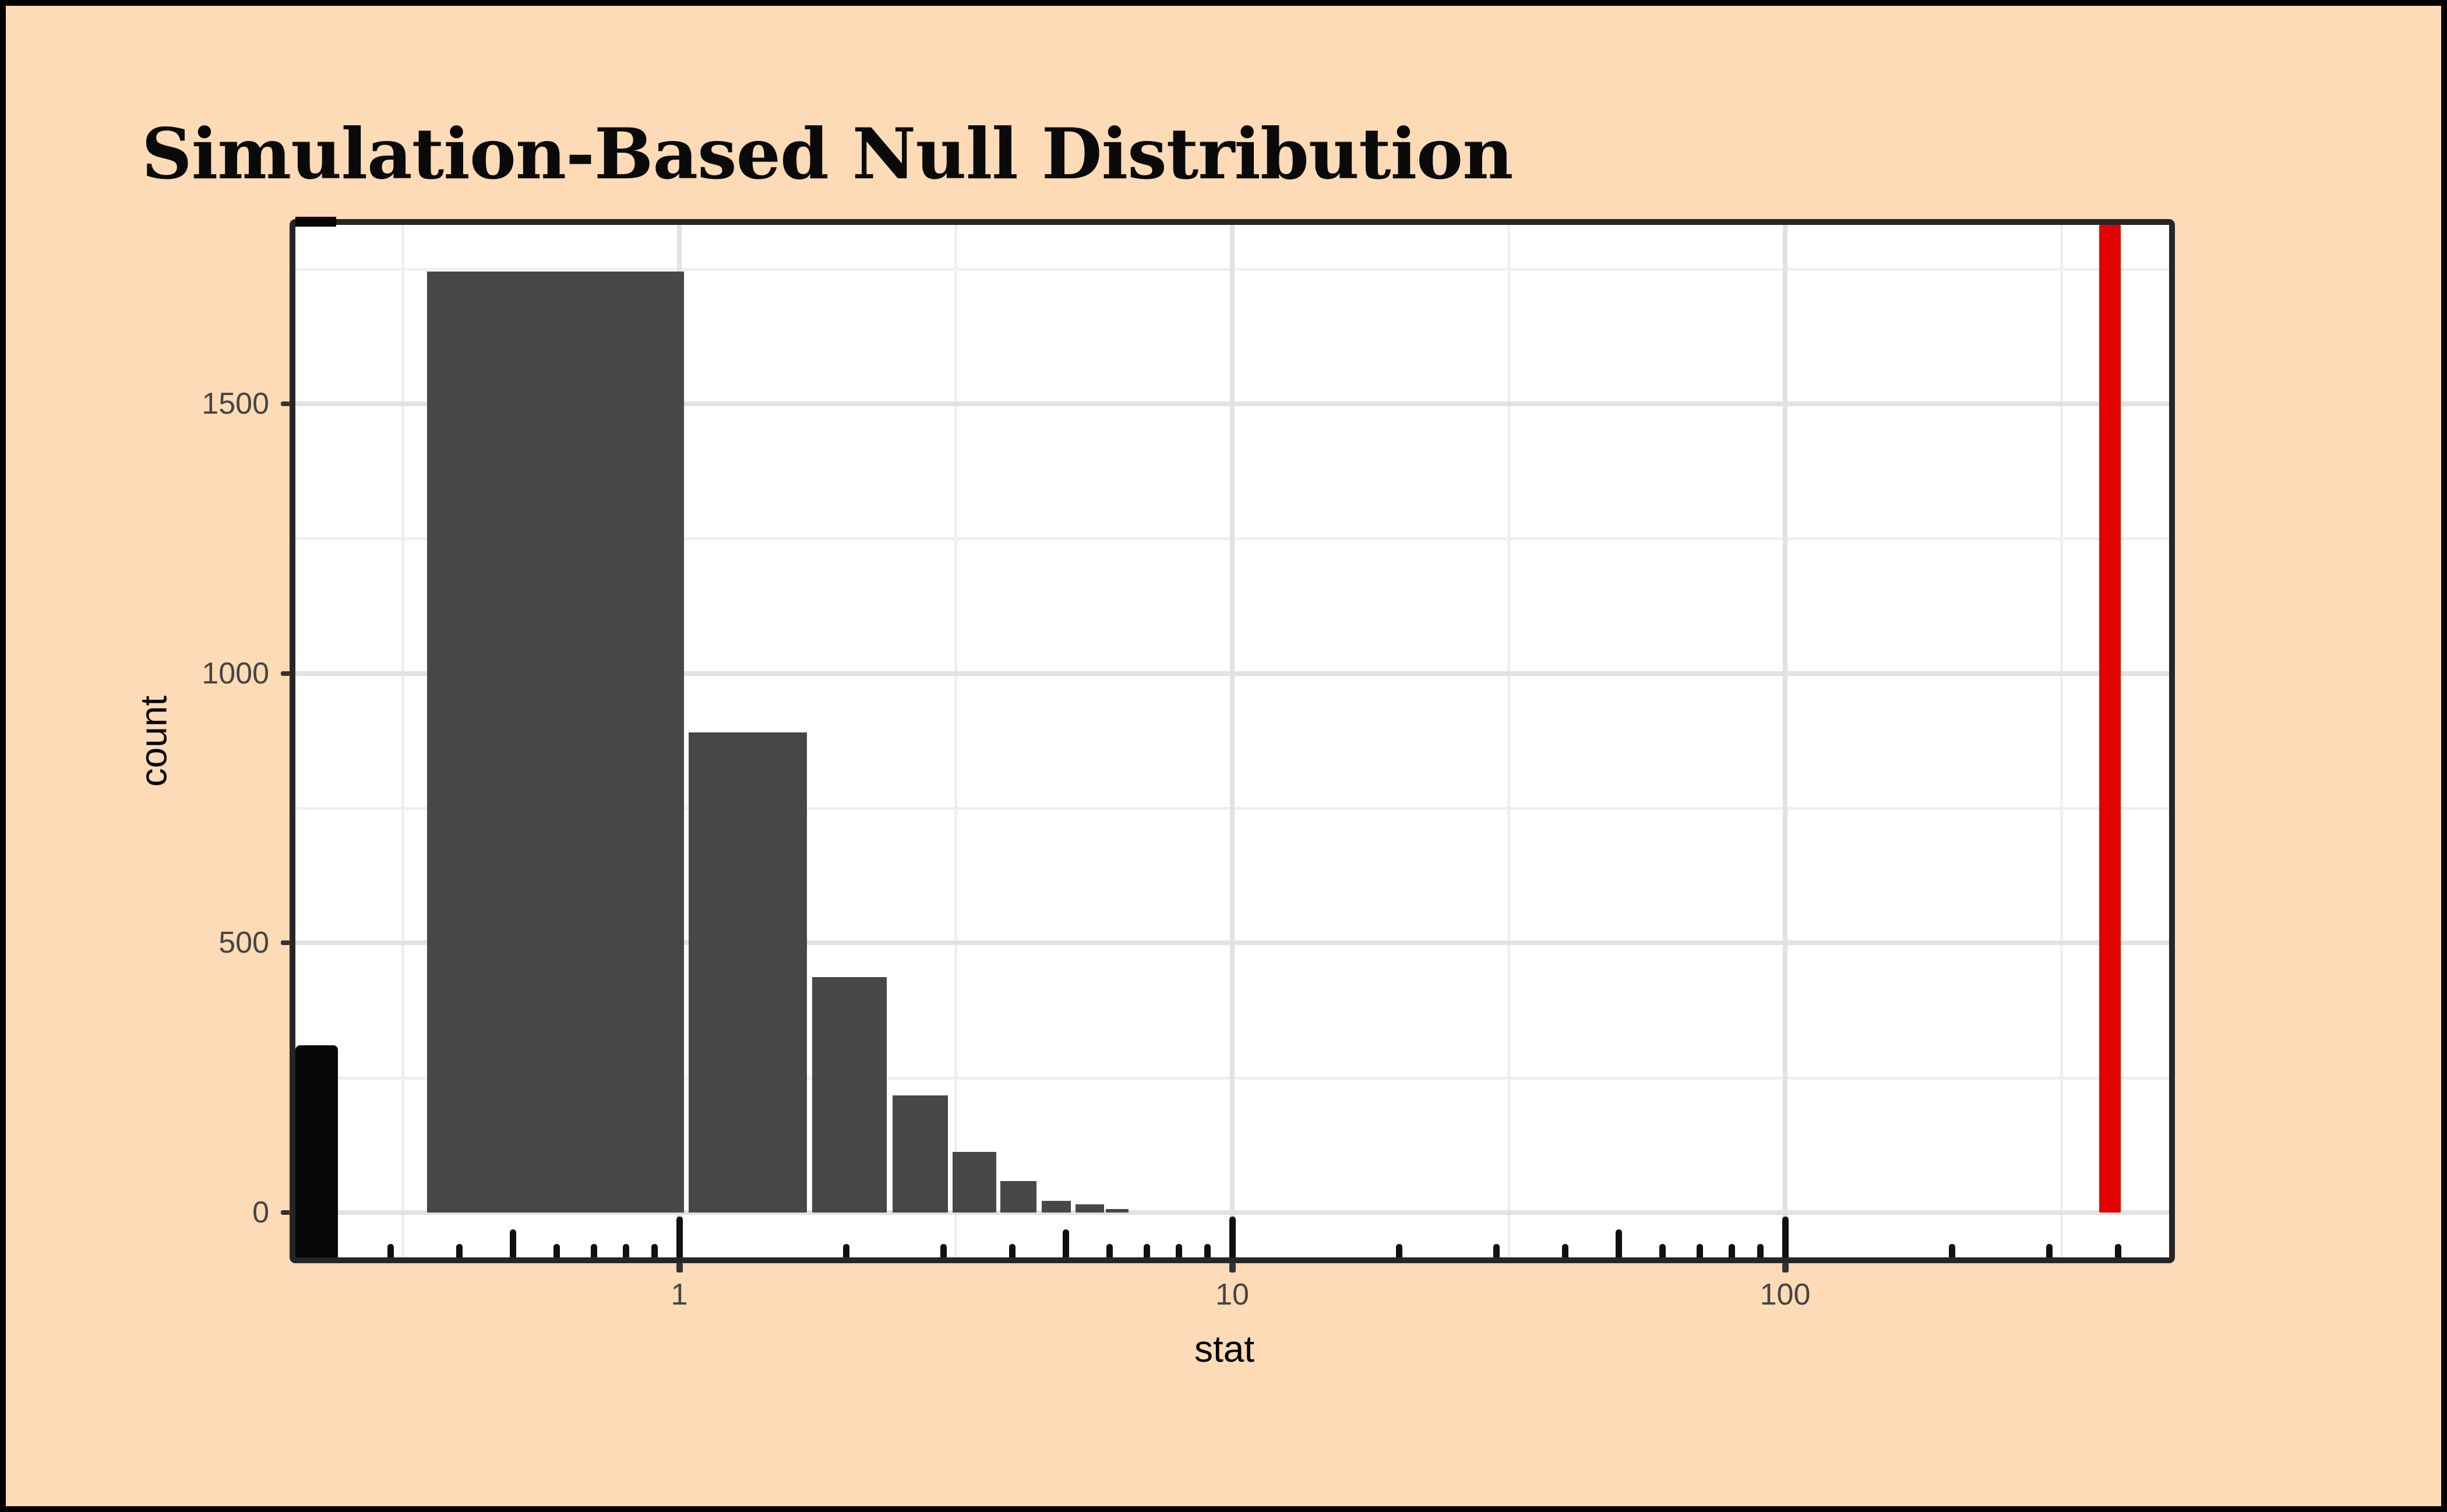 This screenshot has height=1512, width=2447. Describe the element at coordinates (315, 222) in the screenshot. I see `clipped-bar-top-notch` at that location.